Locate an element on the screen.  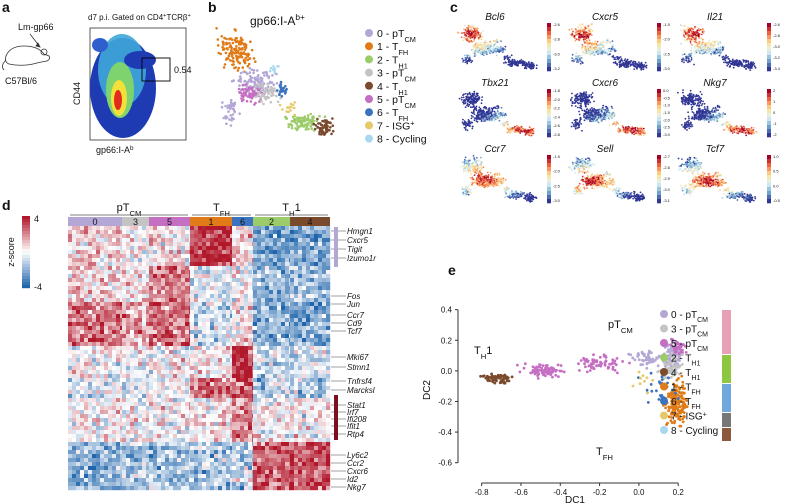
colorbar-tick: -3.2 is located at coordinates (557, 68).